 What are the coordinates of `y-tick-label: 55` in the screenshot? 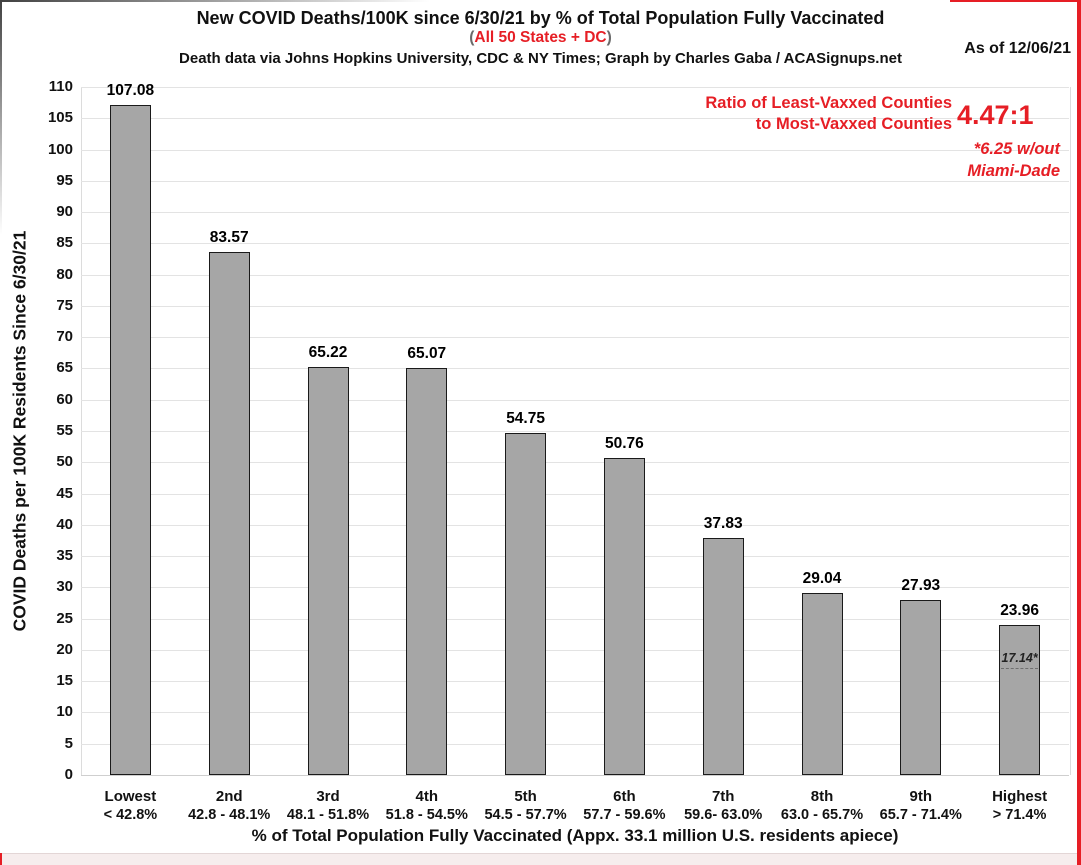 It's located at (64, 430).